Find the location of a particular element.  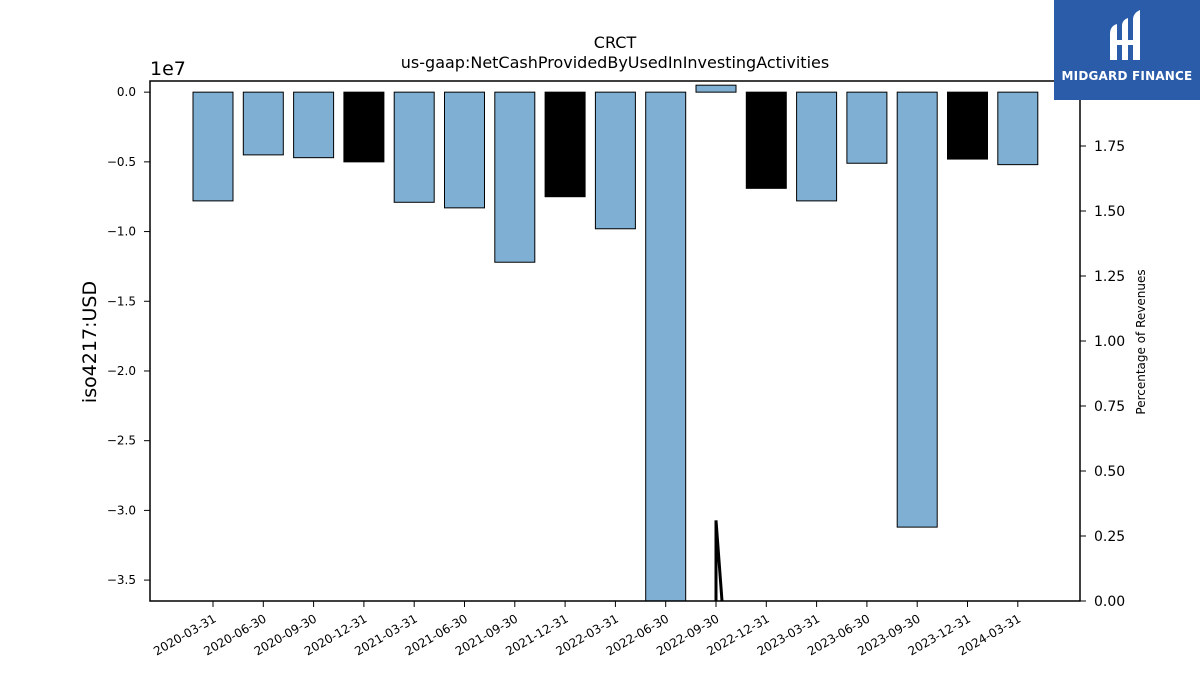

chart-title: CRCT is located at coordinates (615, 42).